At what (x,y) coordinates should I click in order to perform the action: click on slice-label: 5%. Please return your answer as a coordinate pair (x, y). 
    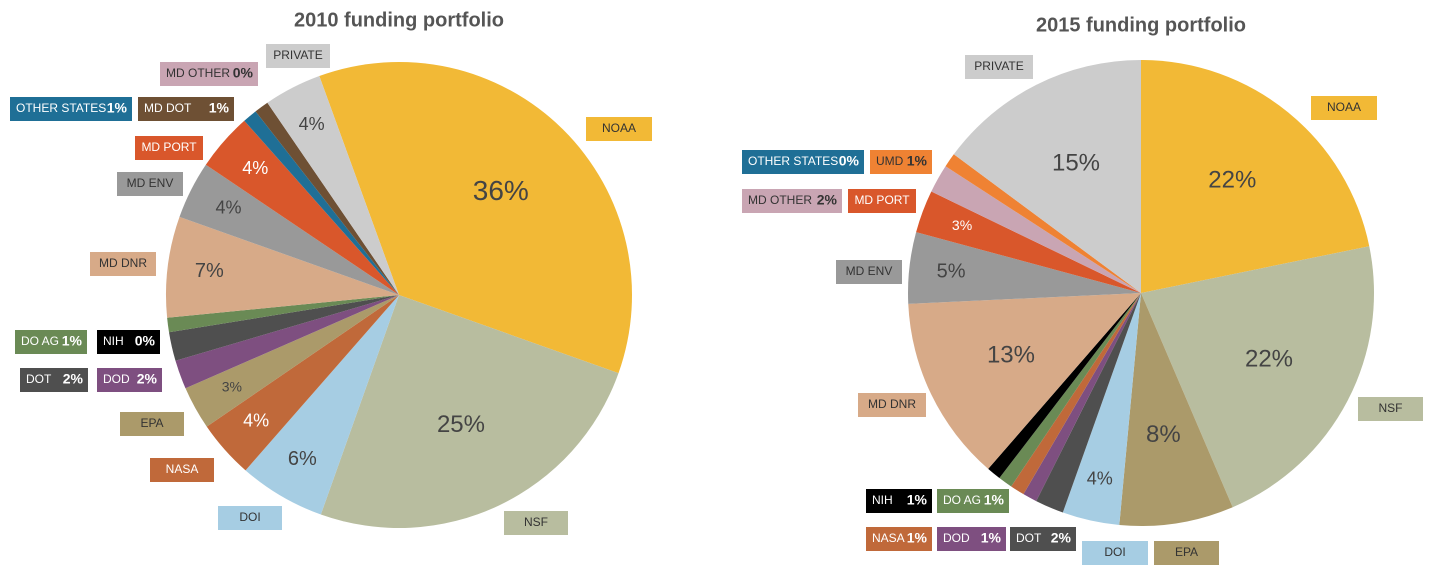
    Looking at the image, I should click on (951, 272).